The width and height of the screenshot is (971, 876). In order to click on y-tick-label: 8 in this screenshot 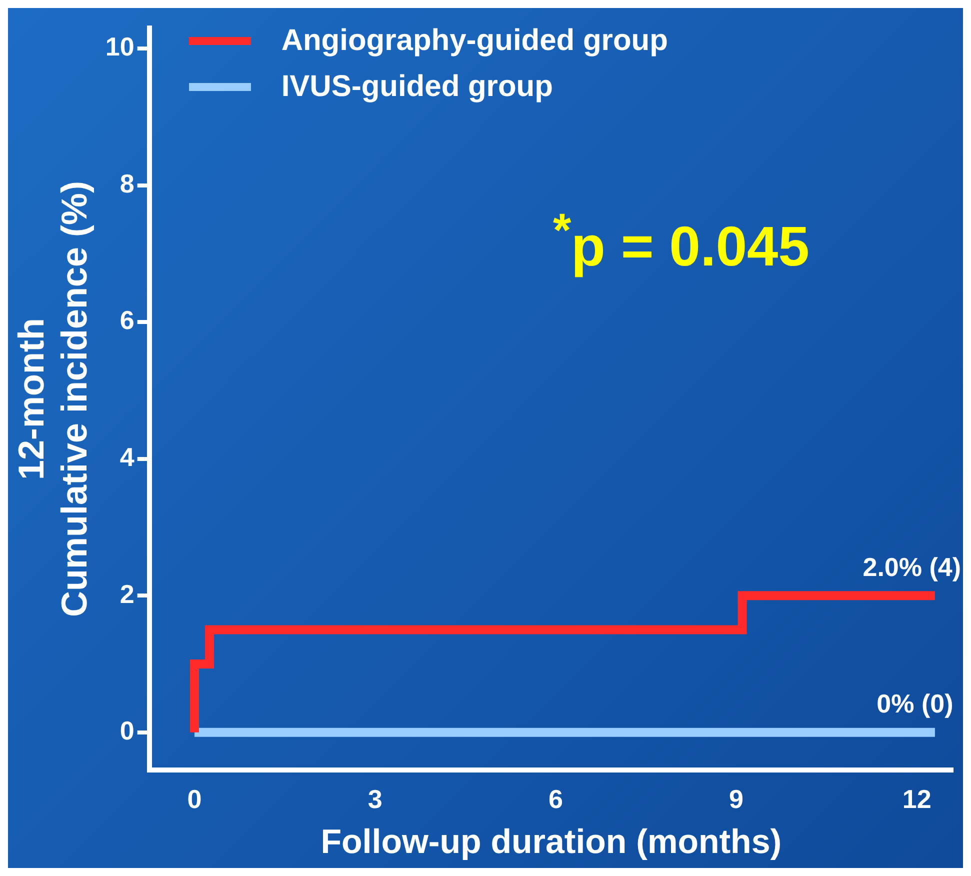, I will do `click(127, 183)`.